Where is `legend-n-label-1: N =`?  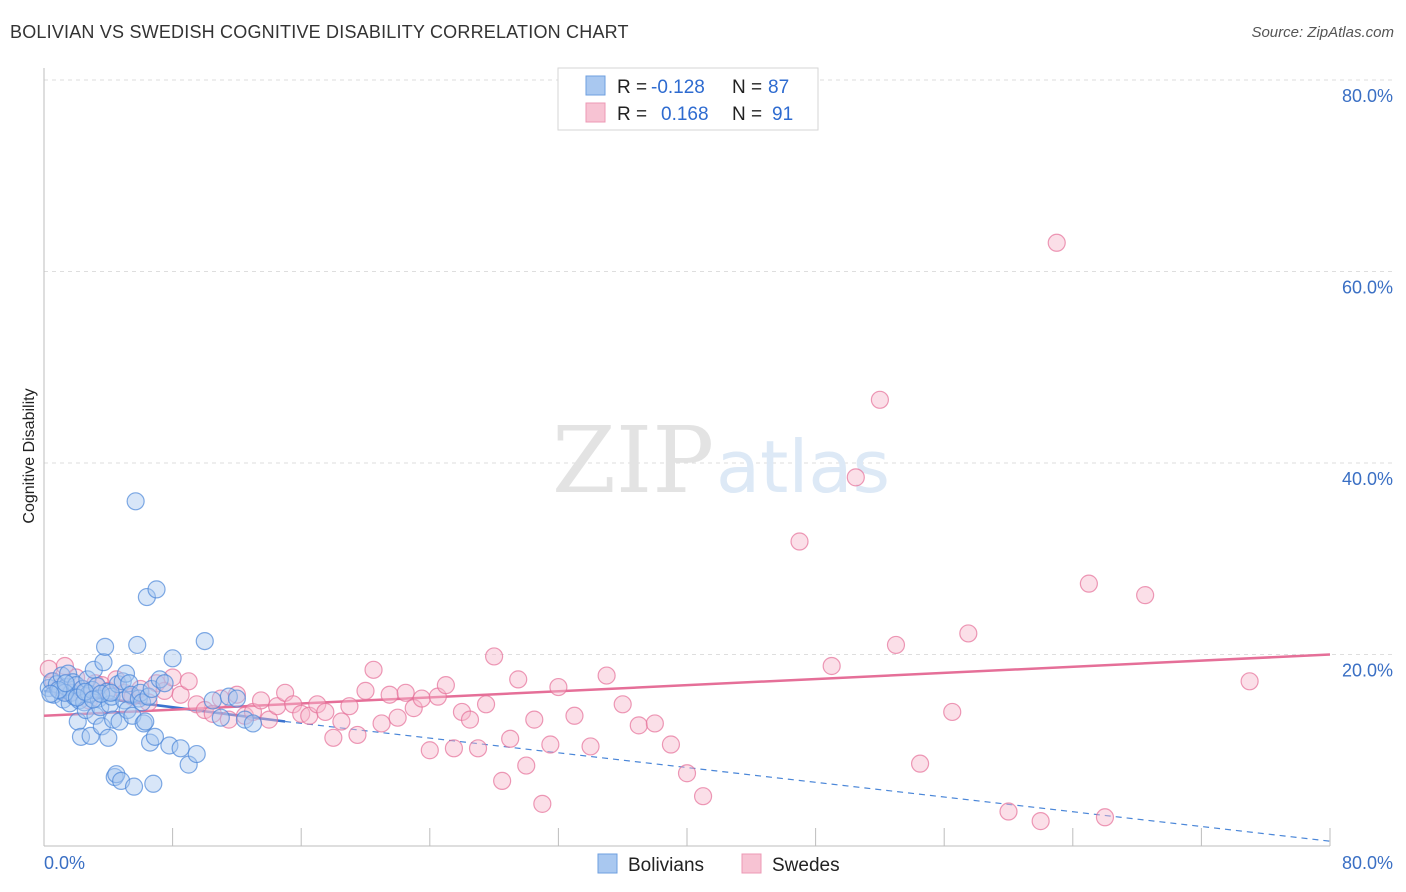 legend-n-label-1: N = is located at coordinates (747, 87).